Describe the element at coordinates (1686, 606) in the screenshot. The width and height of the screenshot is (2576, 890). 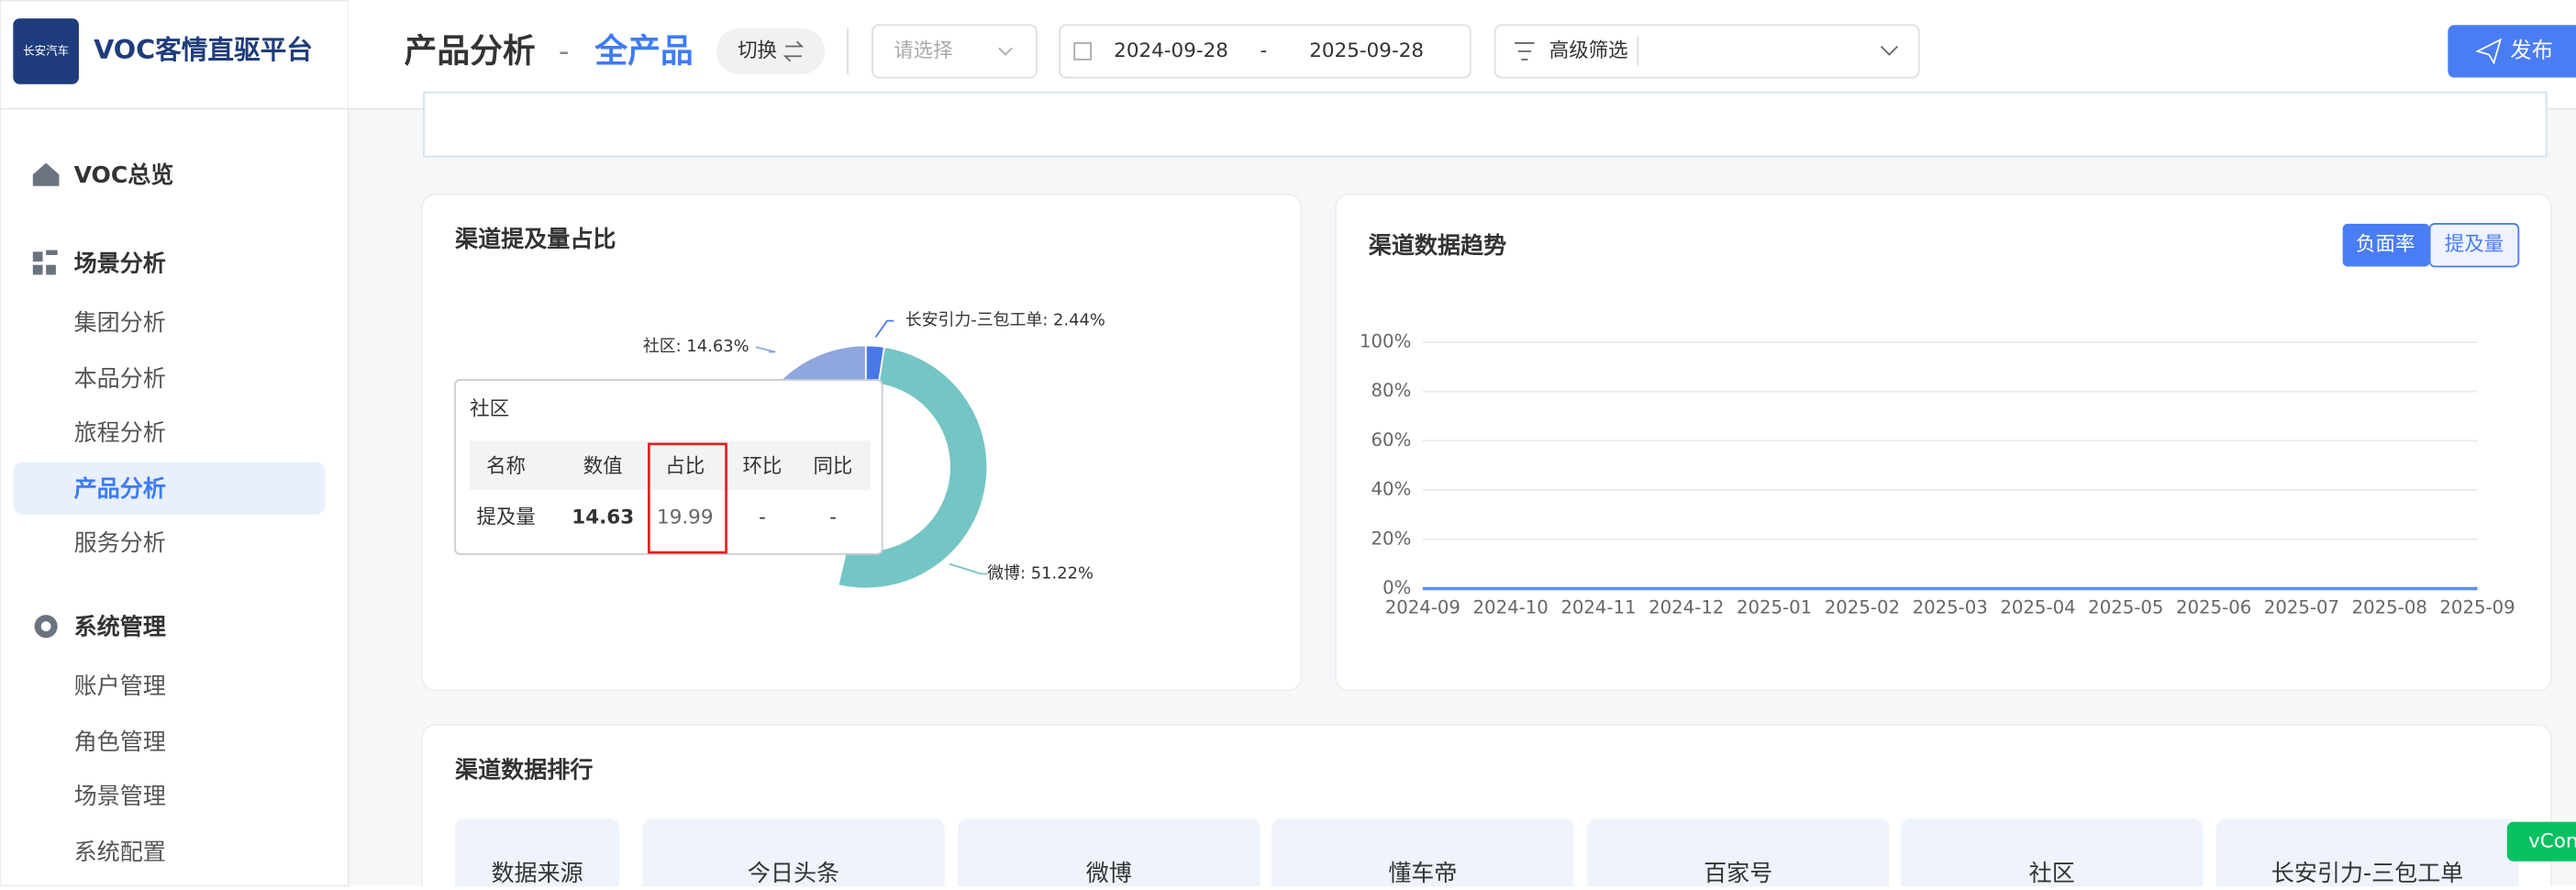
I see `x-tick-label: 2024-12` at that location.